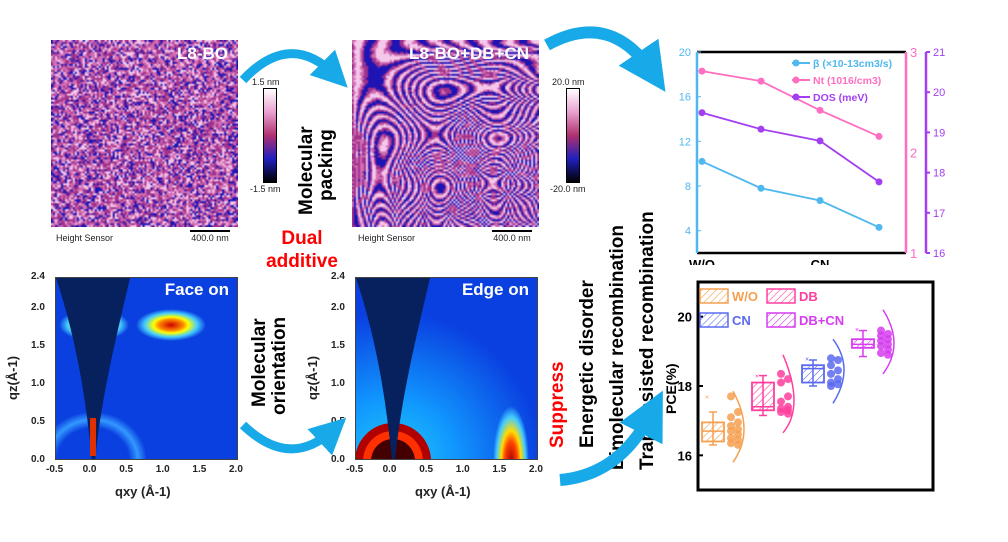 The width and height of the screenshot is (1008, 542). I want to click on x-tick-label: CN, so click(820, 261).